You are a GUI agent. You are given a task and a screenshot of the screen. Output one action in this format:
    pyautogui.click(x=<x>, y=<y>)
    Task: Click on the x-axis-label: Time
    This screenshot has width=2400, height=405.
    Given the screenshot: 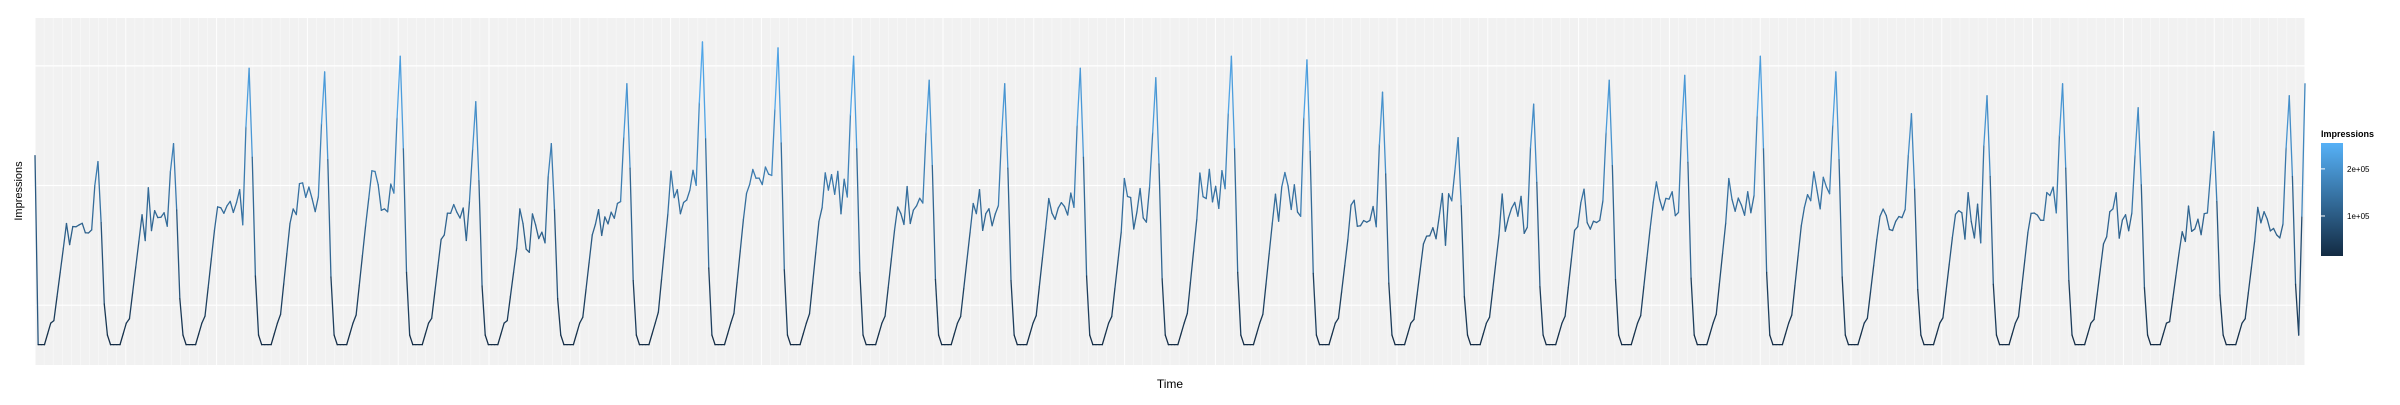 What is the action you would take?
    pyautogui.click(x=1170, y=384)
    